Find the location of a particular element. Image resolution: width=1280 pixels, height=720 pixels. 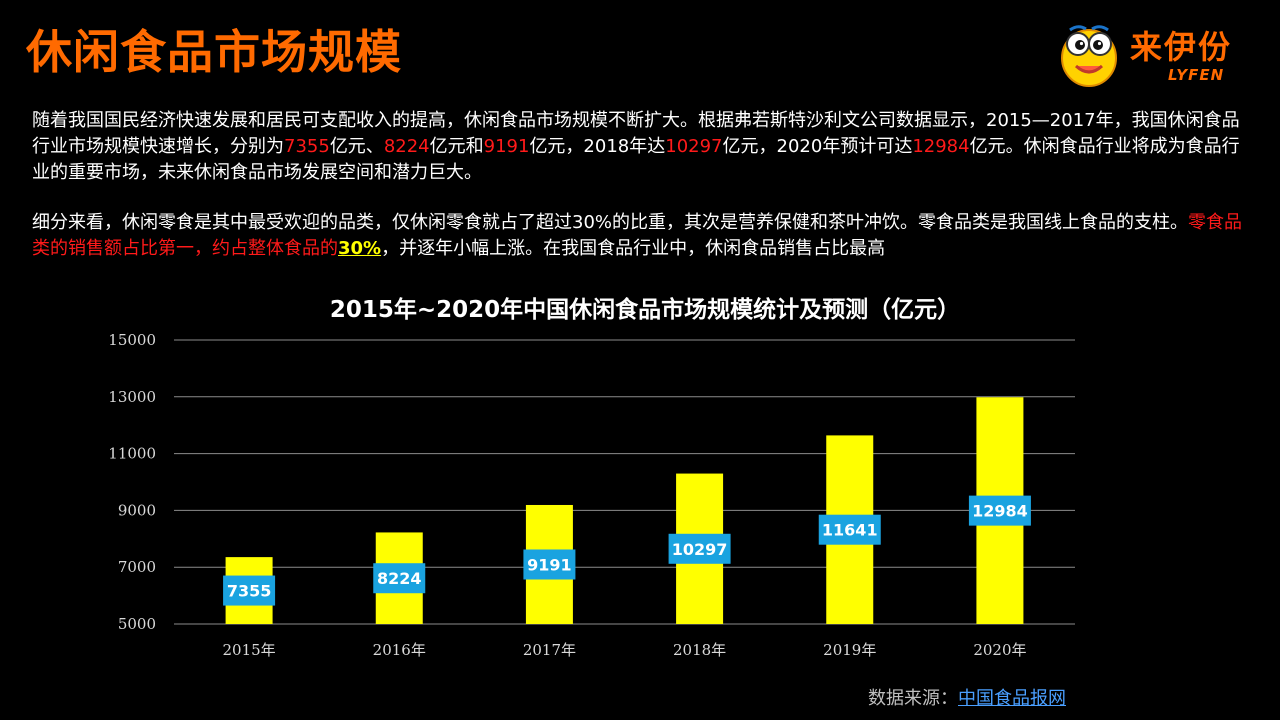

x-tick-label: 2018年 is located at coordinates (699, 650).